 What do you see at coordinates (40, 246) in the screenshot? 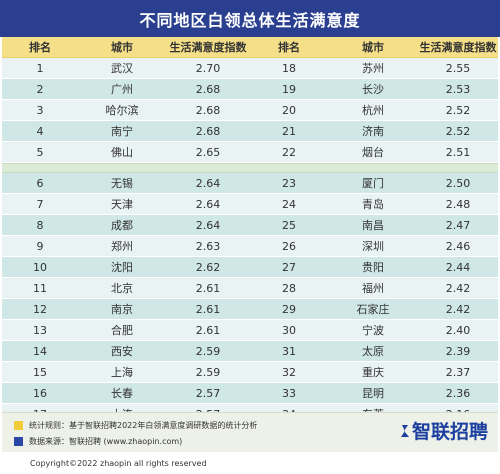
I see `rank-cell: 9` at bounding box center [40, 246].